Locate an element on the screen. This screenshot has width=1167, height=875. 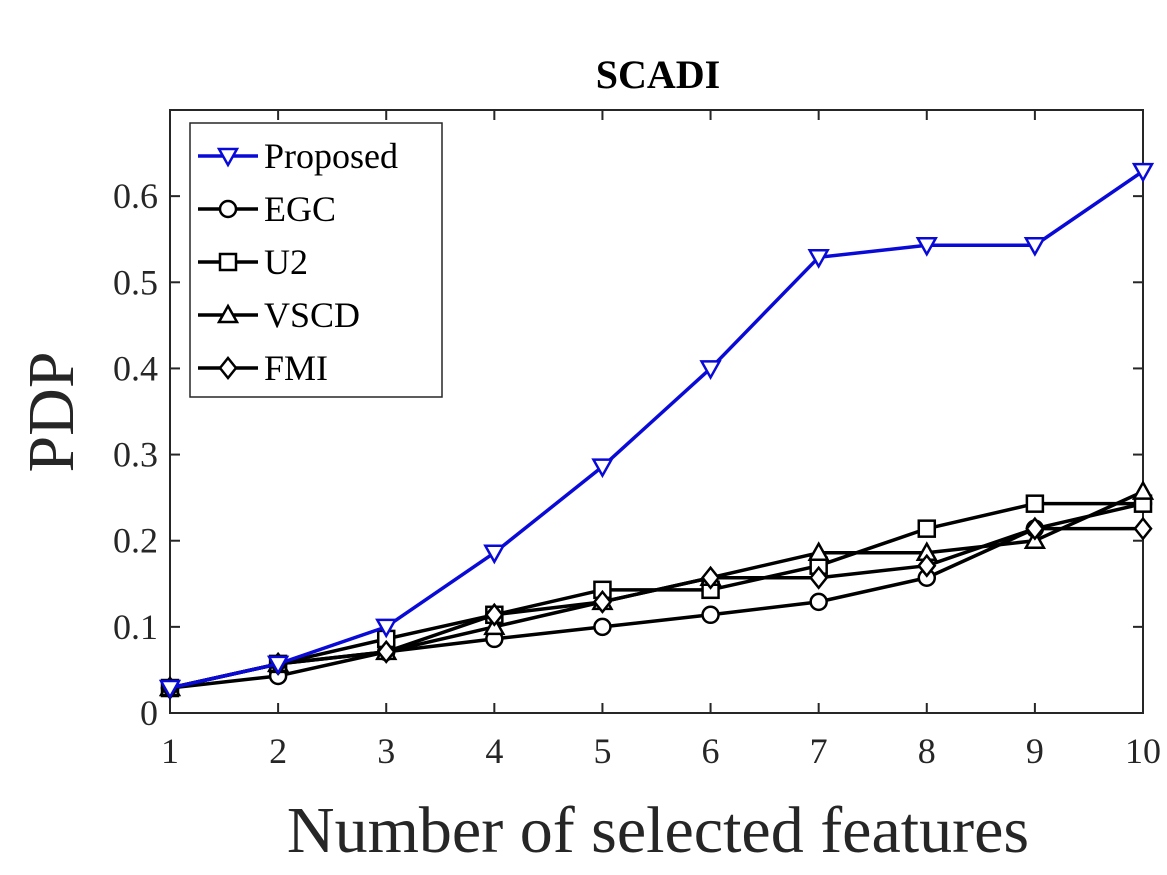
legend-marker-egc is located at coordinates (228, 209).